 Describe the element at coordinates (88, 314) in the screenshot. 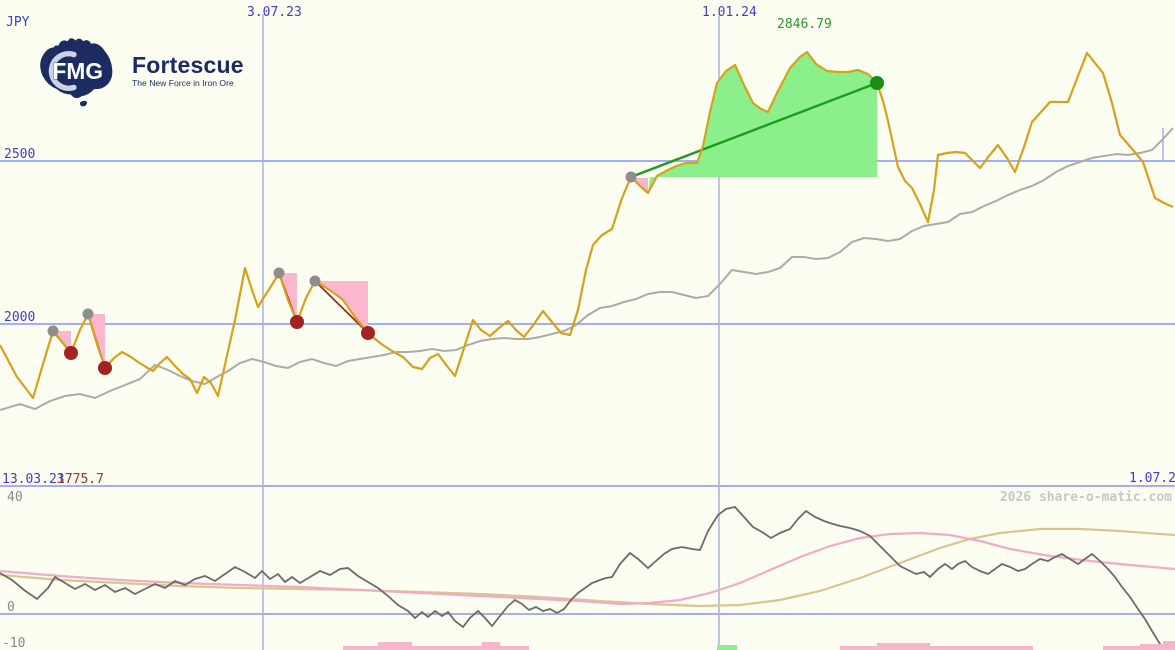

I see `trade-2-entry-dot` at that location.